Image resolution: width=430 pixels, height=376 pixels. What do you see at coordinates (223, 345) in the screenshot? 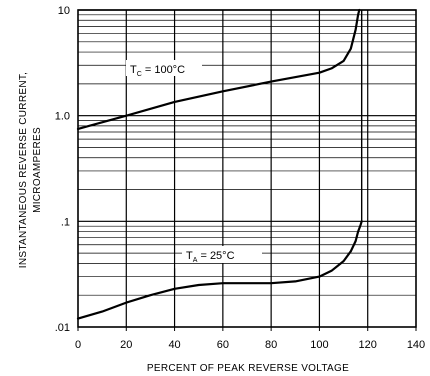
I see `x-tick-label: 60` at bounding box center [223, 345].